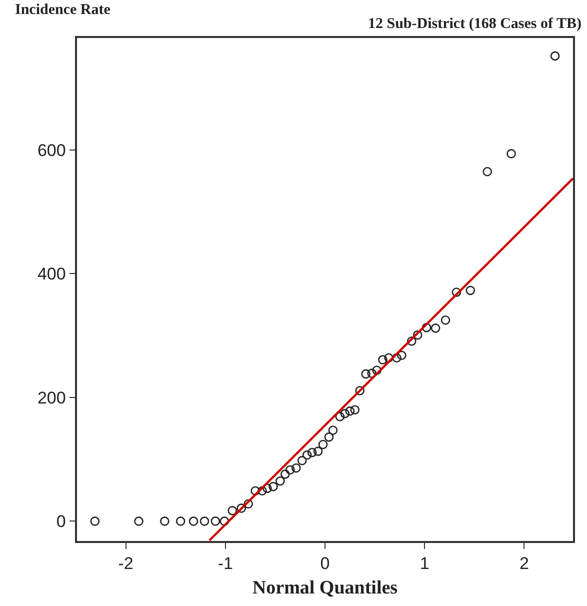 This screenshot has height=606, width=587. I want to click on y-axis-title: Incidence Rate, so click(63, 10).